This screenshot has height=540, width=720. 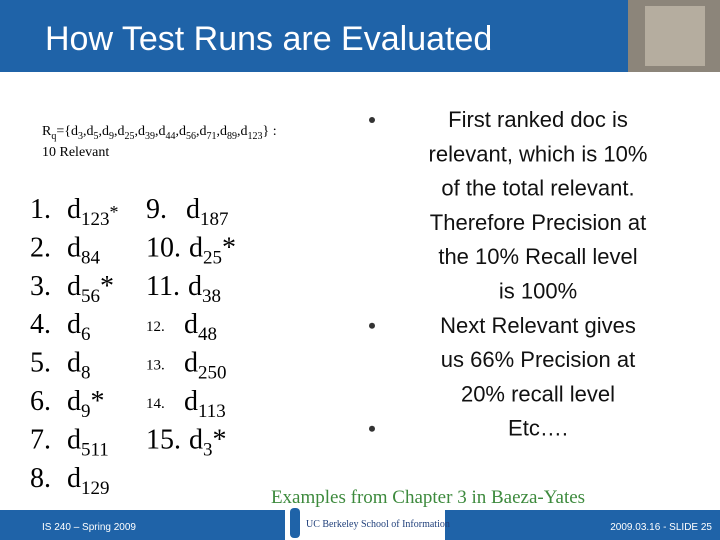 I want to click on set-doc-sub: 71, so click(x=211, y=136).